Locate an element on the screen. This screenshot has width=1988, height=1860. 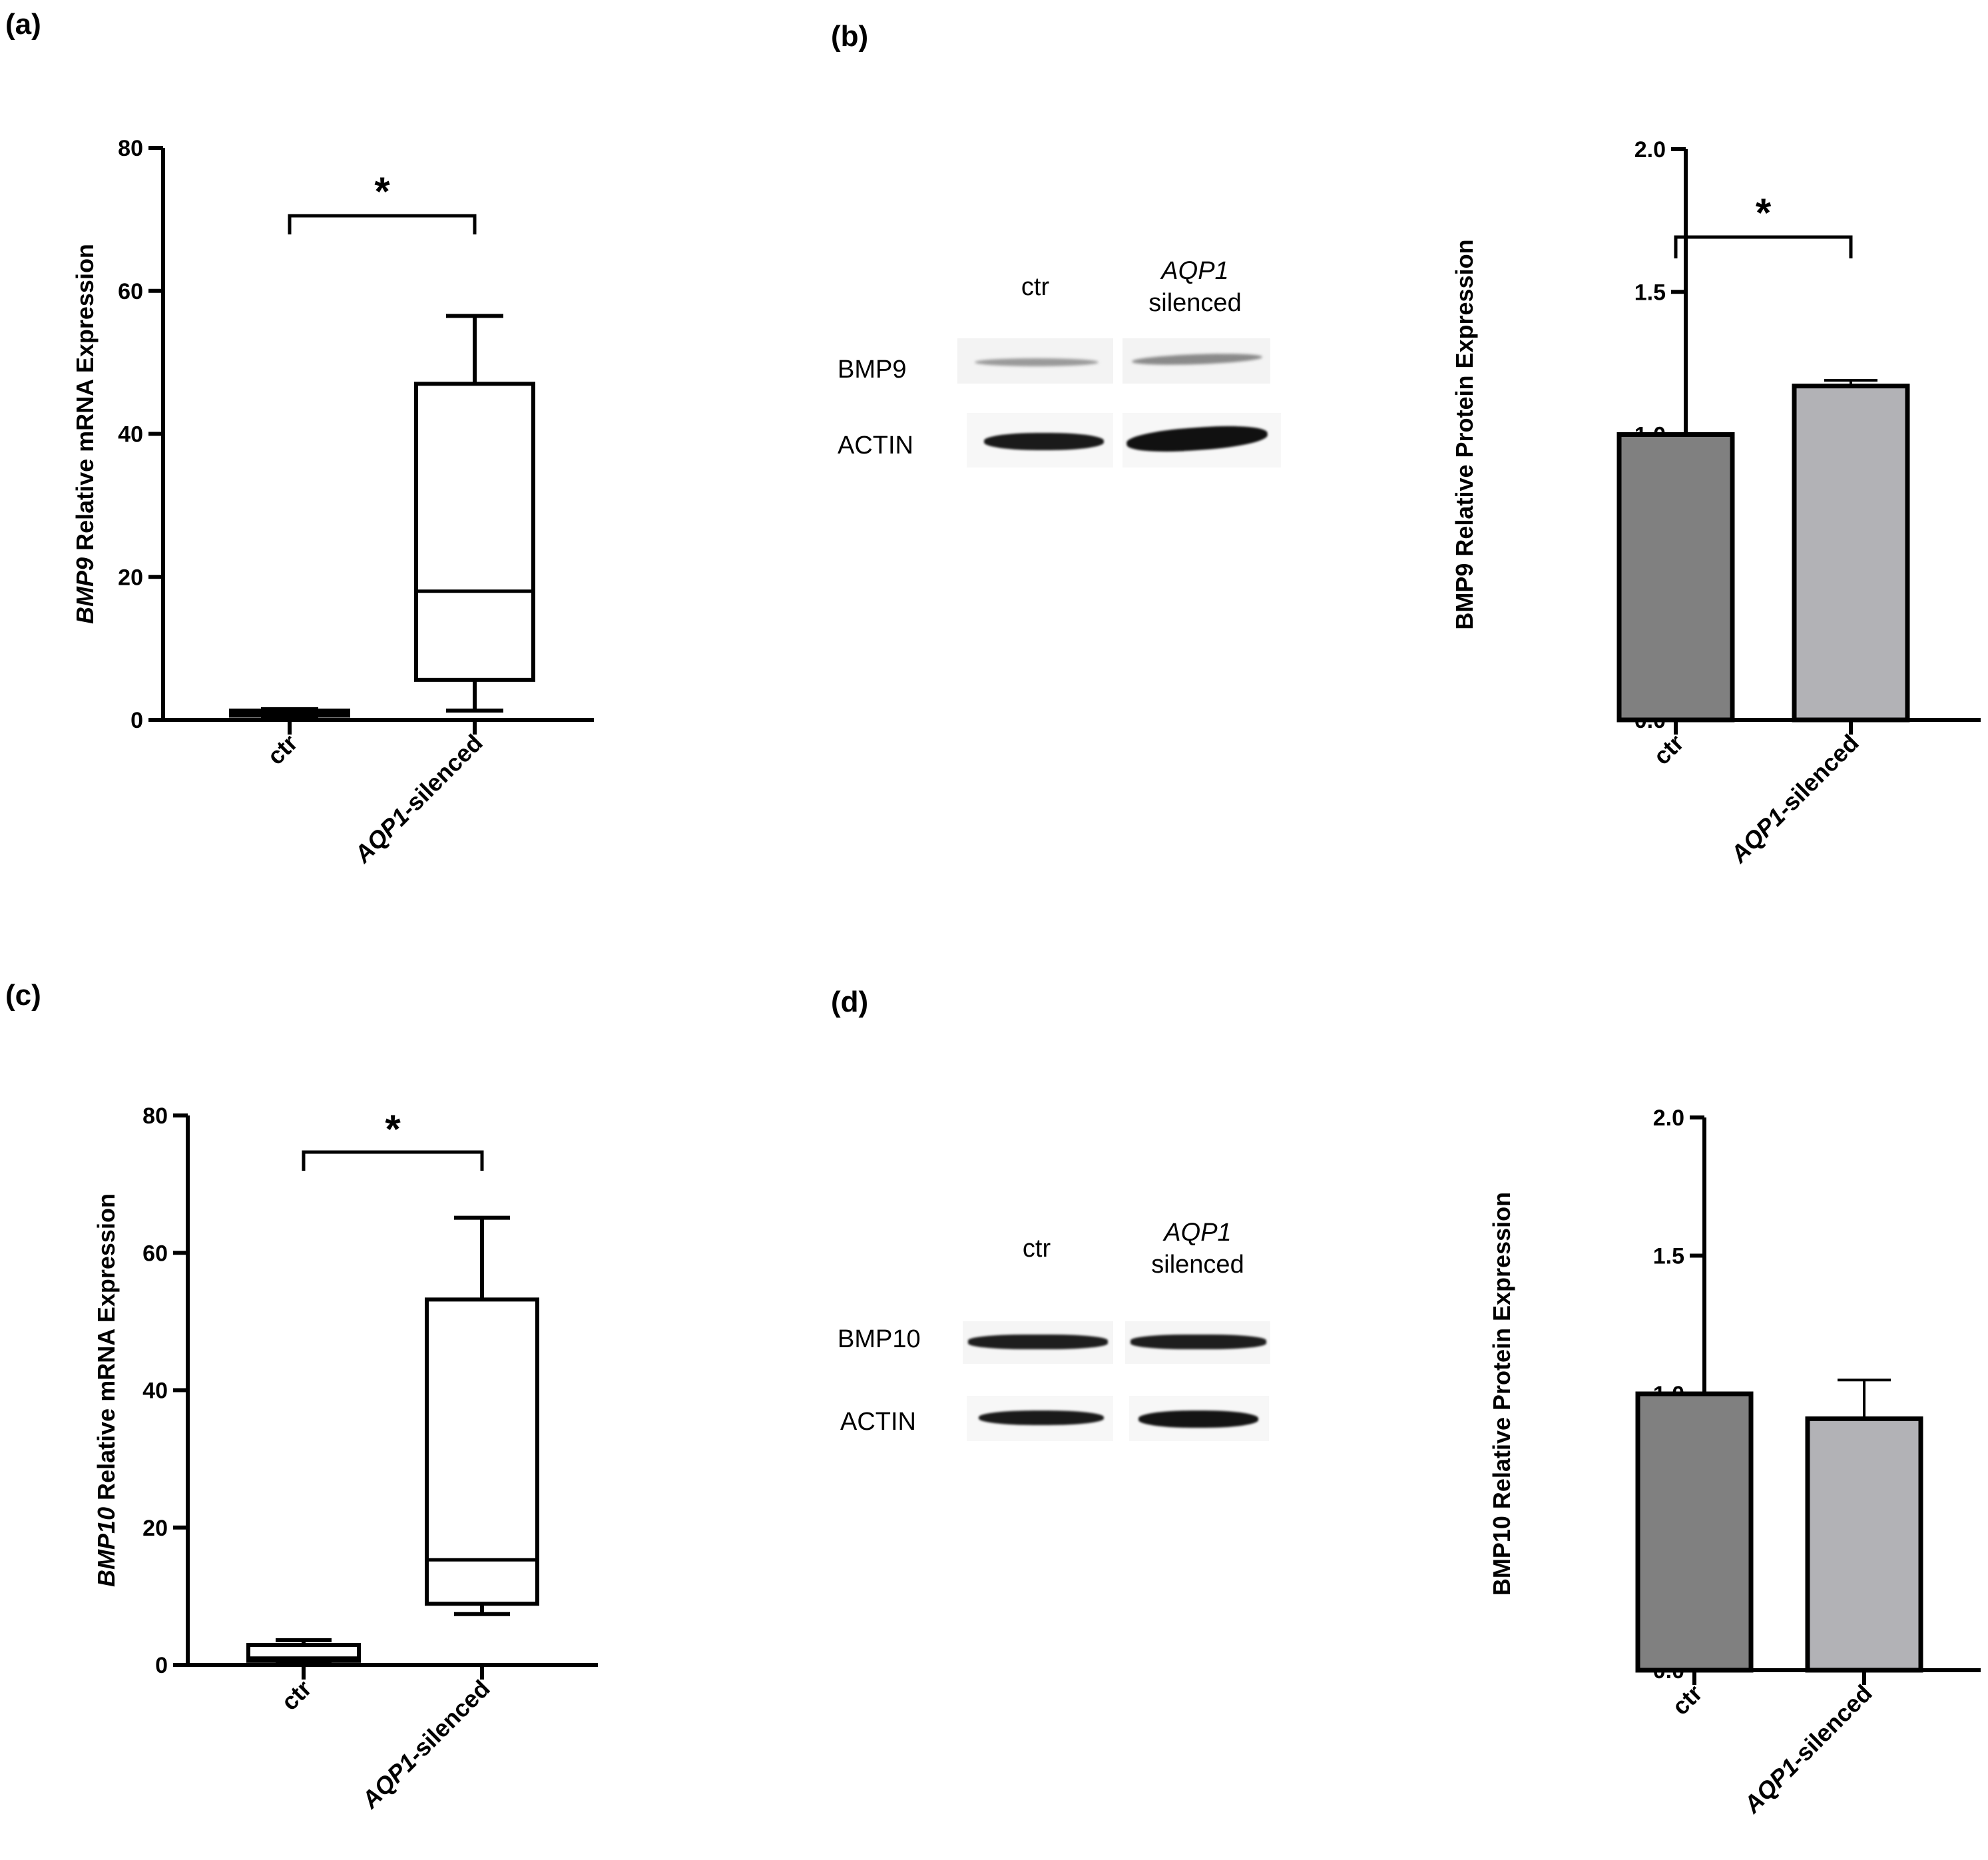
blot-b-lane-aqp1: AQP1 silenced is located at coordinates (1195, 288).